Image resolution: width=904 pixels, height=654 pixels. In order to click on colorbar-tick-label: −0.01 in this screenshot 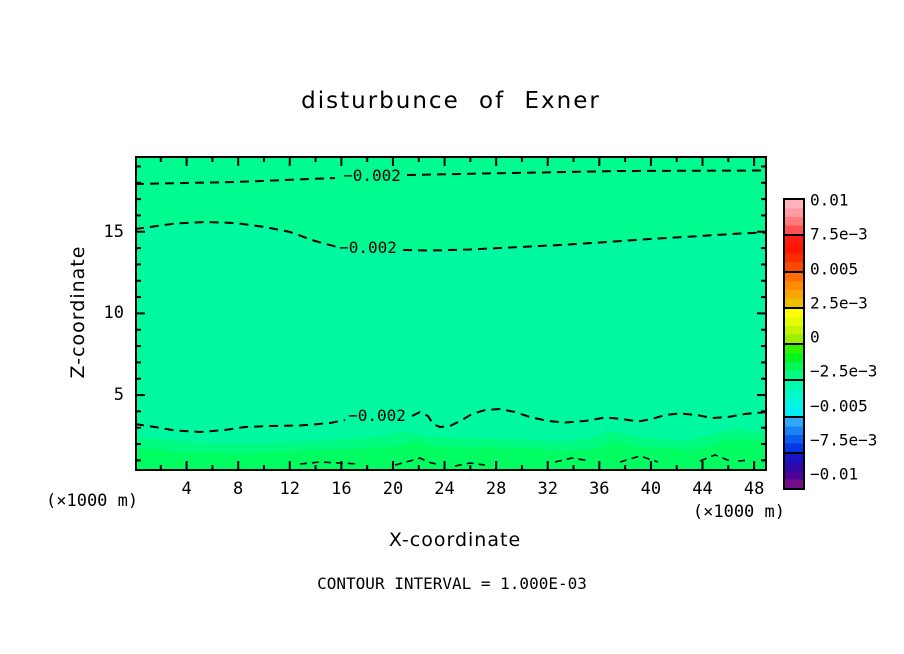, I will do `click(834, 474)`.